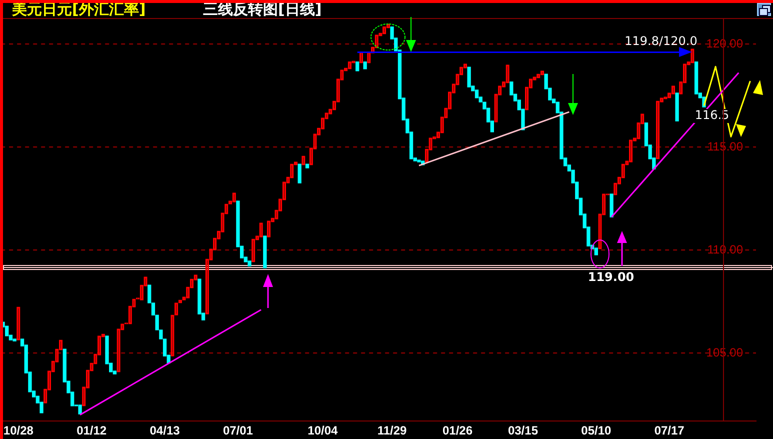 This screenshot has height=439, width=773. I want to click on x-tick-label: 07/01, so click(238, 431).